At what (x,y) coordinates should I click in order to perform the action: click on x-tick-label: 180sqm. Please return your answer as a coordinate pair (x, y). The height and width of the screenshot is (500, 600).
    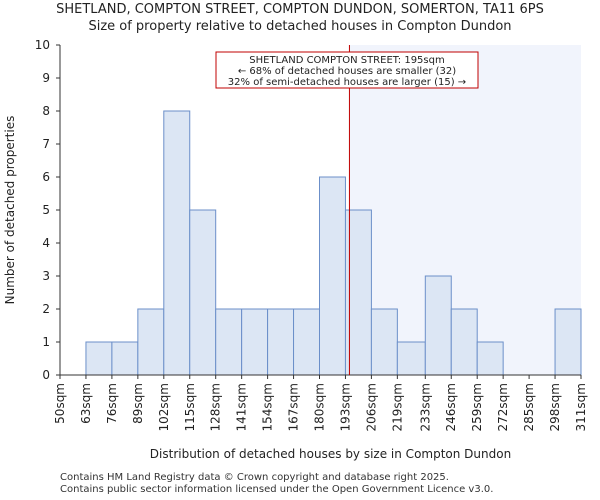
    Looking at the image, I should click on (320, 407).